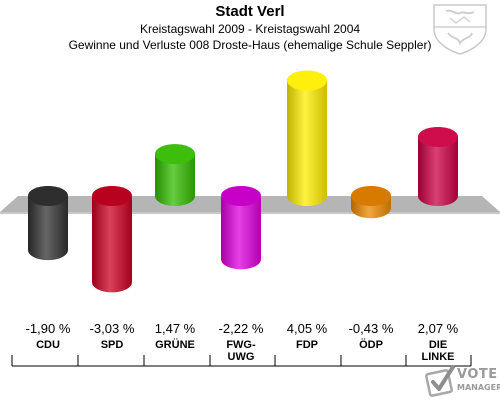  I want to click on value-label-6: 2,07 %, so click(438, 328).